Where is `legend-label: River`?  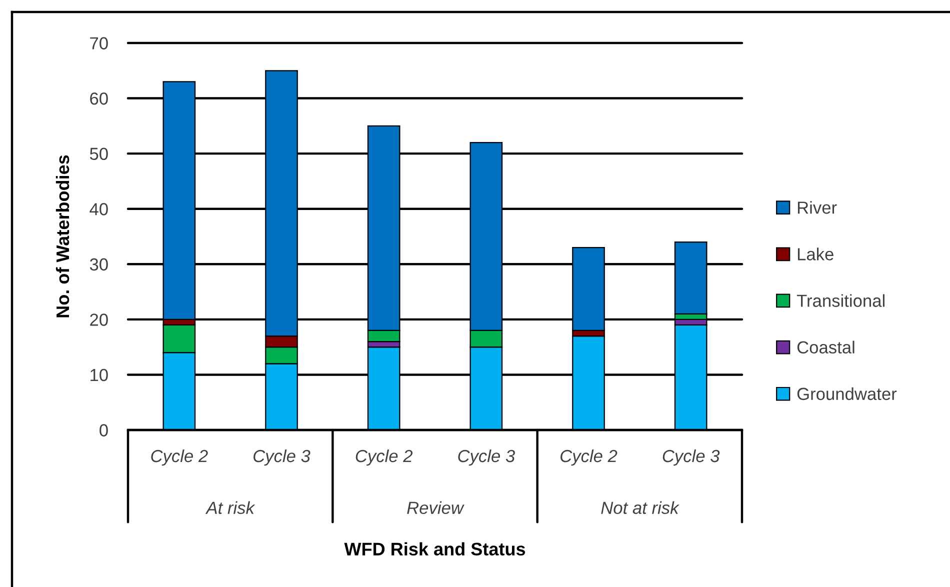
legend-label: River is located at coordinates (817, 207).